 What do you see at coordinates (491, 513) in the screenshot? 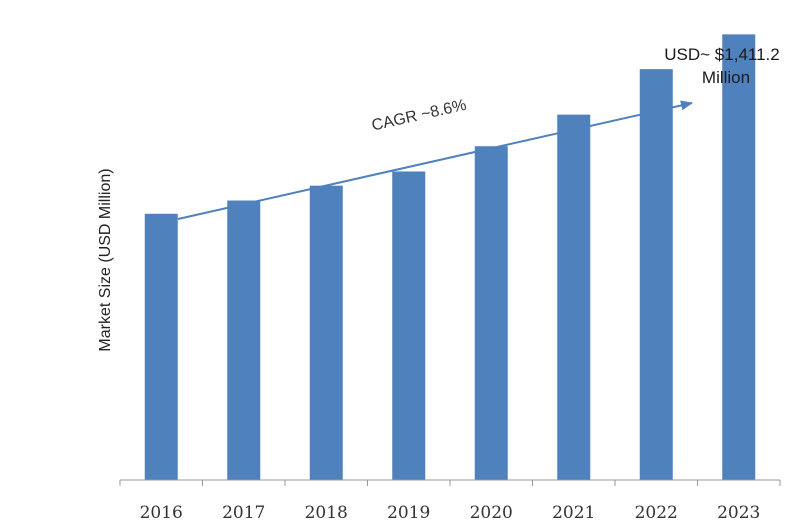
I see `x-tick-label-2020: 2020` at bounding box center [491, 513].